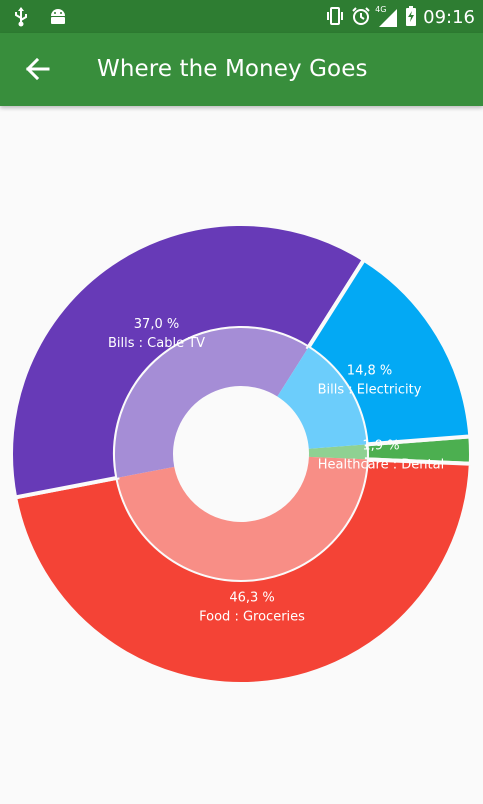 This screenshot has height=804, width=483. What do you see at coordinates (370, 390) in the screenshot?
I see `slice-name-bills-electricity: Bills : Electricity` at bounding box center [370, 390].